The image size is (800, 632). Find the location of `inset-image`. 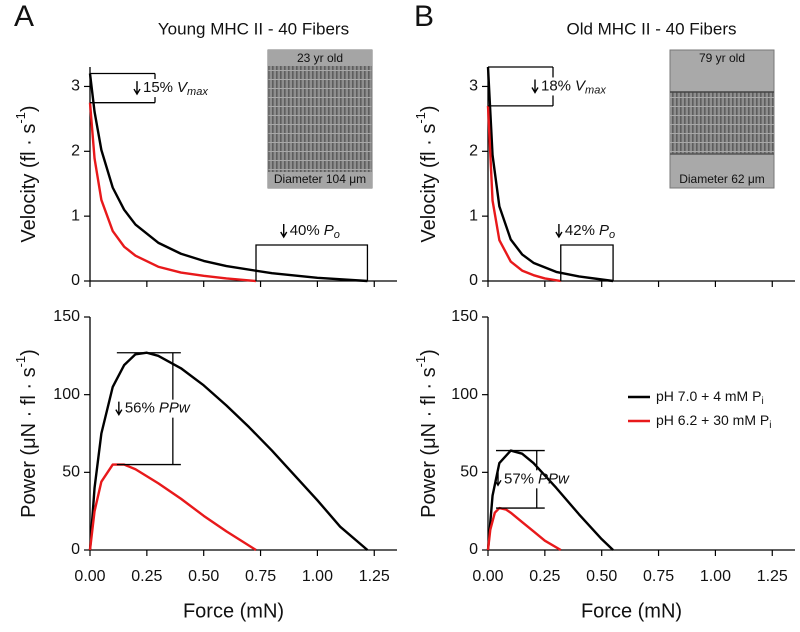

inset-image is located at coordinates (320, 119).